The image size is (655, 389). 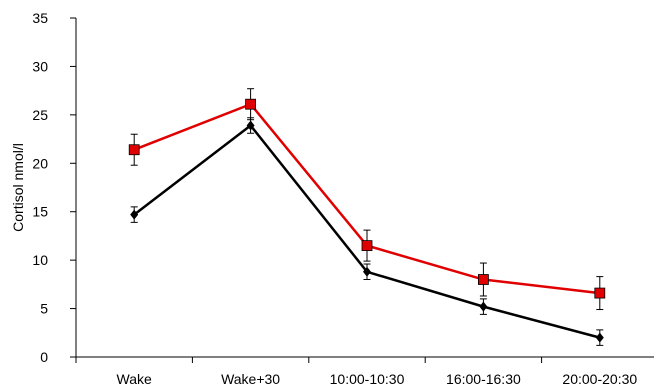 I want to click on y-tick-label: 30, so click(x=40, y=66).